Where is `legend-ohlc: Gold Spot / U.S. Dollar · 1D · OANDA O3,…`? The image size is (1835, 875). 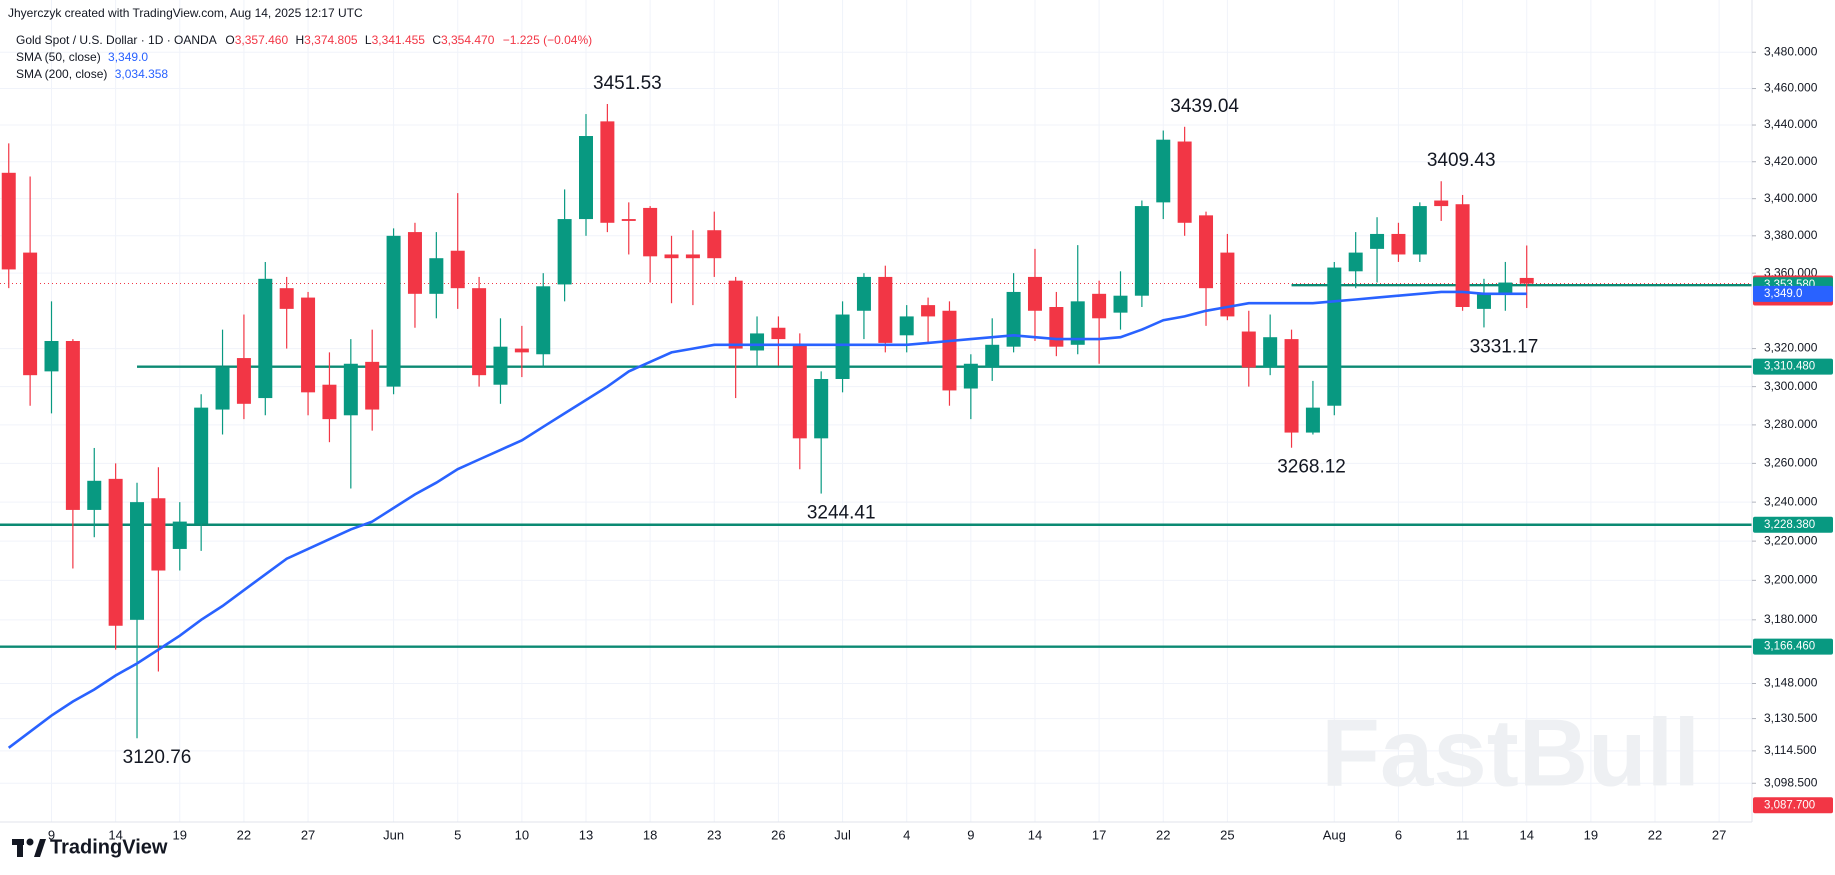
legend-ohlc: Gold Spot / U.S. Dollar · 1D · OANDA O3,… is located at coordinates (304, 40).